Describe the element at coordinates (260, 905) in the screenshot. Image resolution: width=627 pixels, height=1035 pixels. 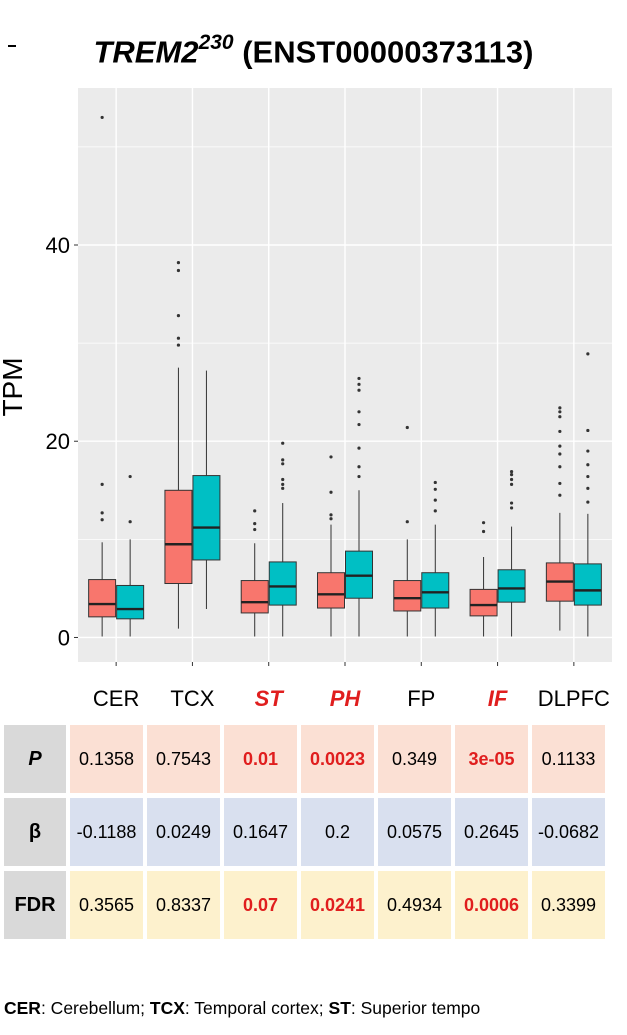
I see `stats-cell: 0.07` at that location.